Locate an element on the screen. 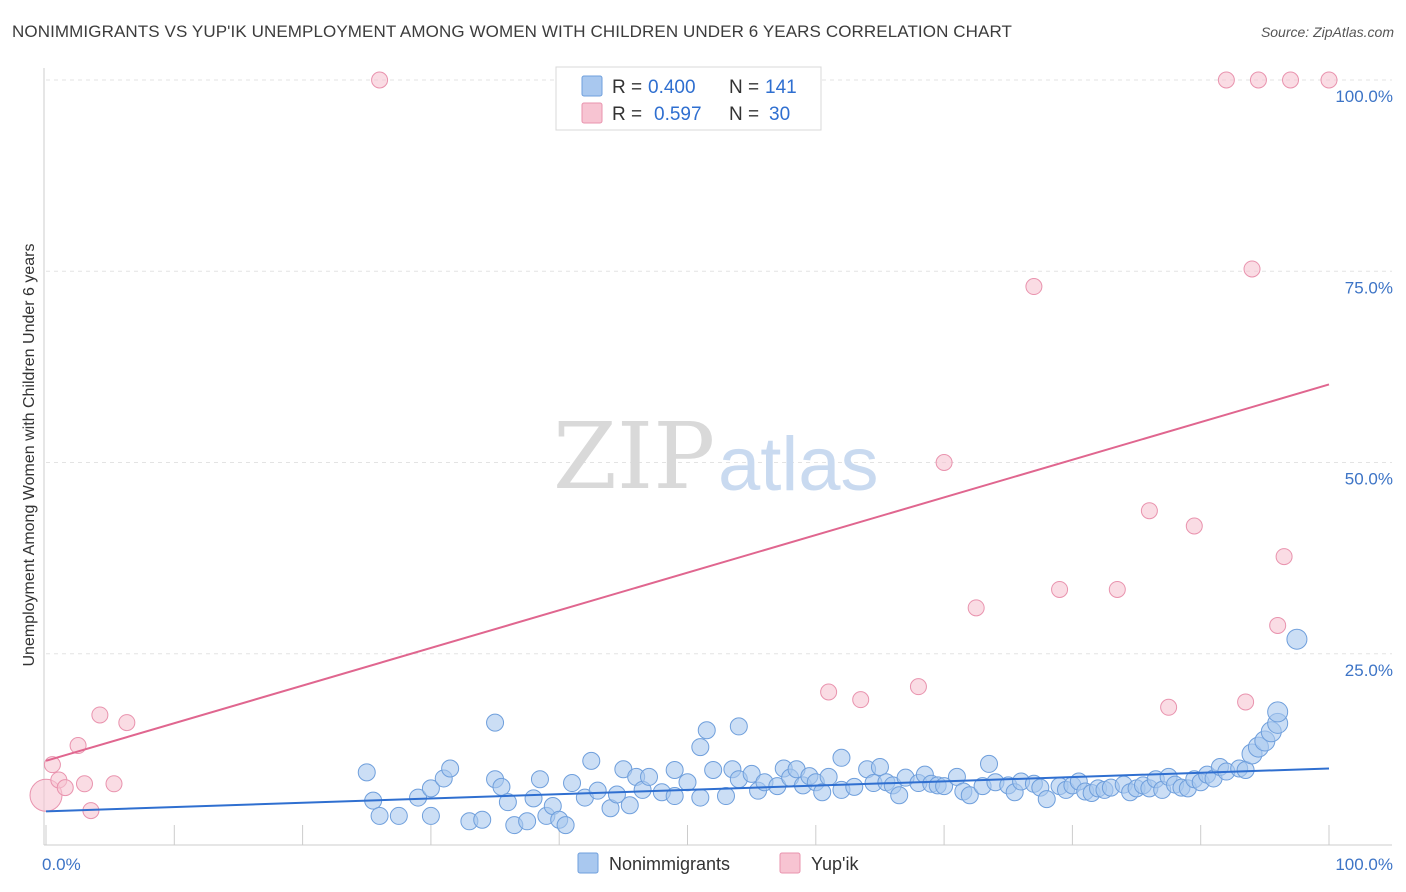 The width and height of the screenshot is (1406, 892). source-label: Source: ZipAtlas.com is located at coordinates (1327, 32).